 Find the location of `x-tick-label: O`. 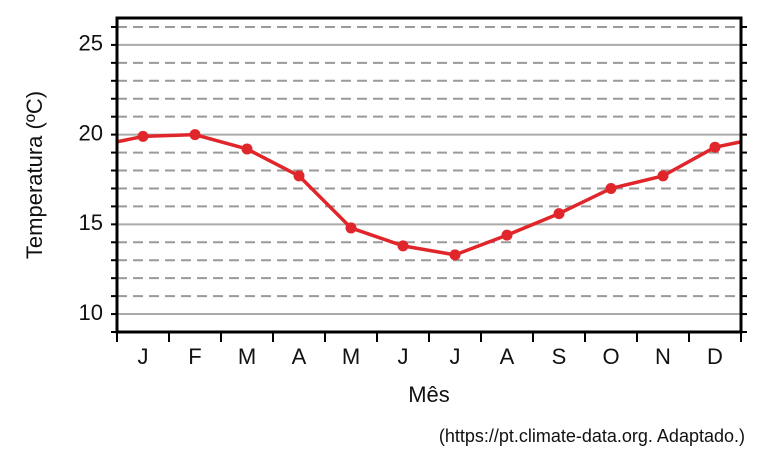

x-tick-label: O is located at coordinates (610, 356).